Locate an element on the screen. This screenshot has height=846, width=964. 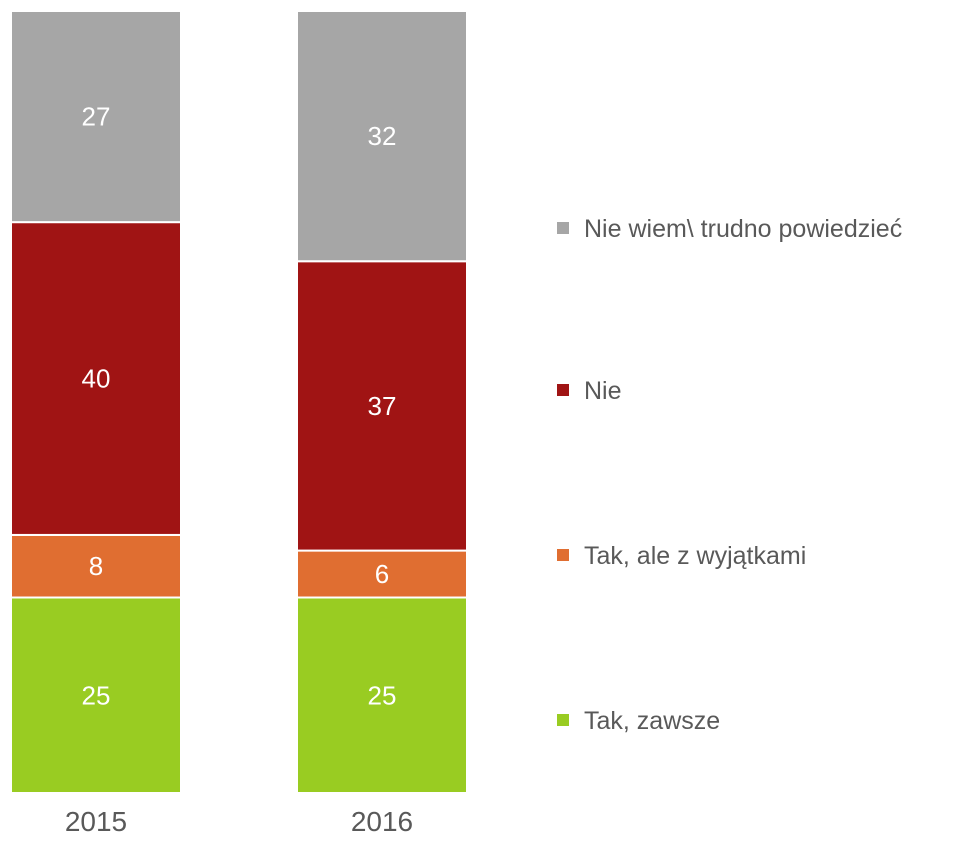
data-label-2016-nie-wiem-trudno-powiedzie: 32 is located at coordinates (382, 136).